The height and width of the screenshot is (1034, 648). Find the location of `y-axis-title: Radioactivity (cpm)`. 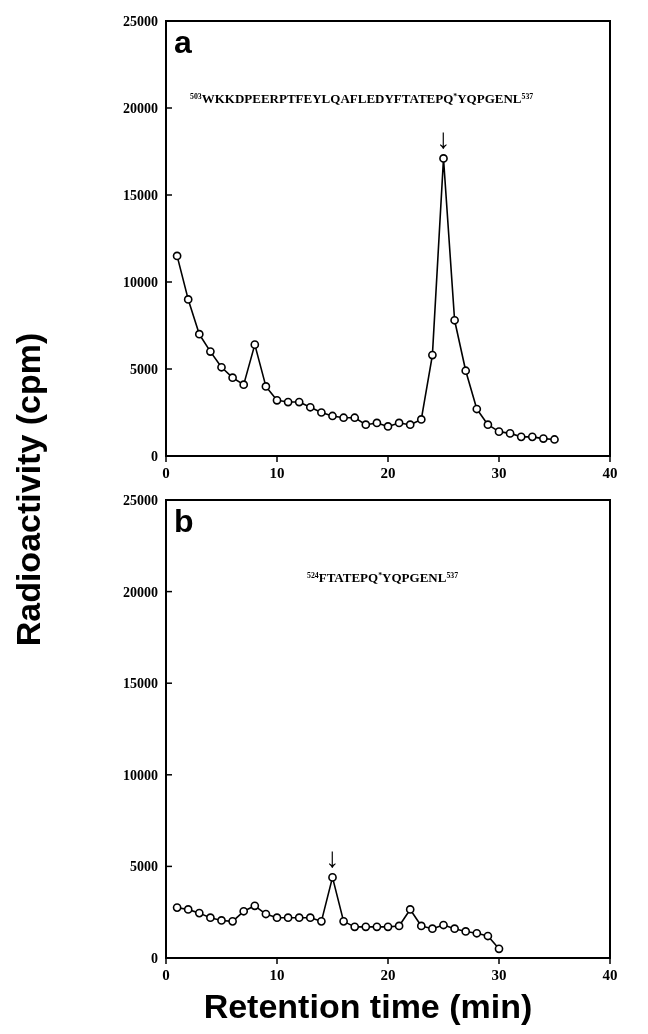

y-axis-title: Radioactivity (cpm) is located at coordinates (28, 489).